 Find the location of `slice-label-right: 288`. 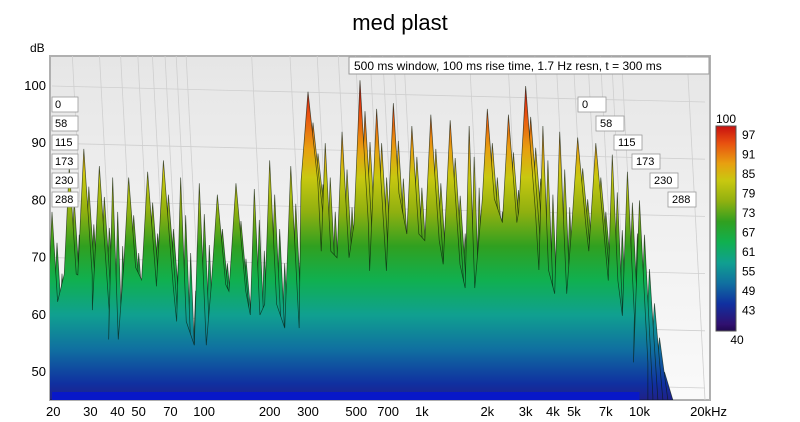

slice-label-right: 288 is located at coordinates (681, 200).